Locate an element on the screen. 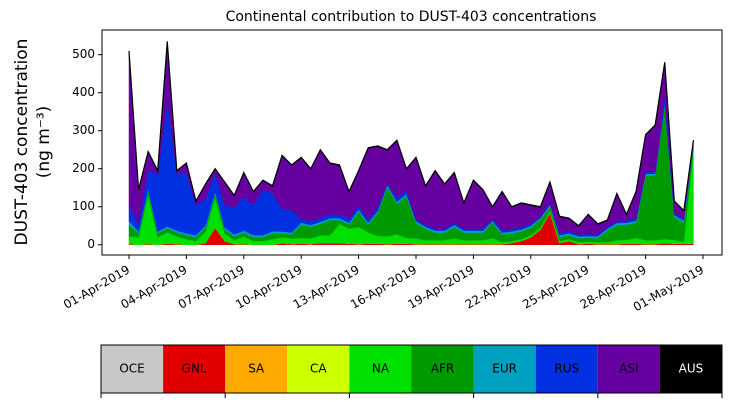 Image resolution: width=730 pixels, height=402 pixels. y-tick-label: 500 is located at coordinates (83, 54).